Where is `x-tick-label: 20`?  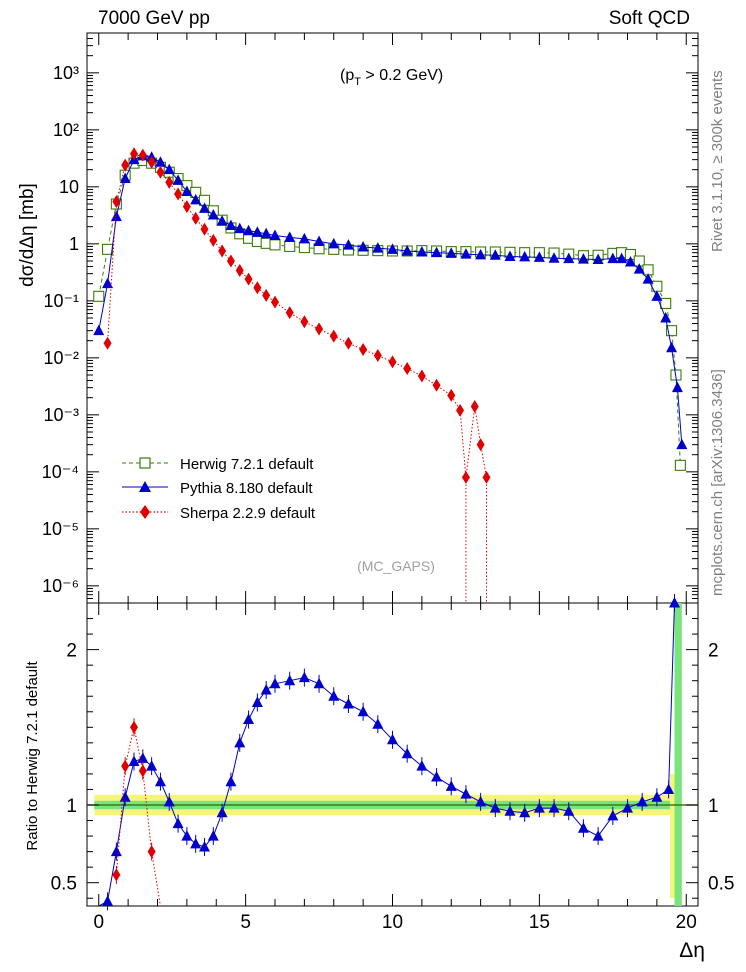 x-tick-label: 20 is located at coordinates (686, 922).